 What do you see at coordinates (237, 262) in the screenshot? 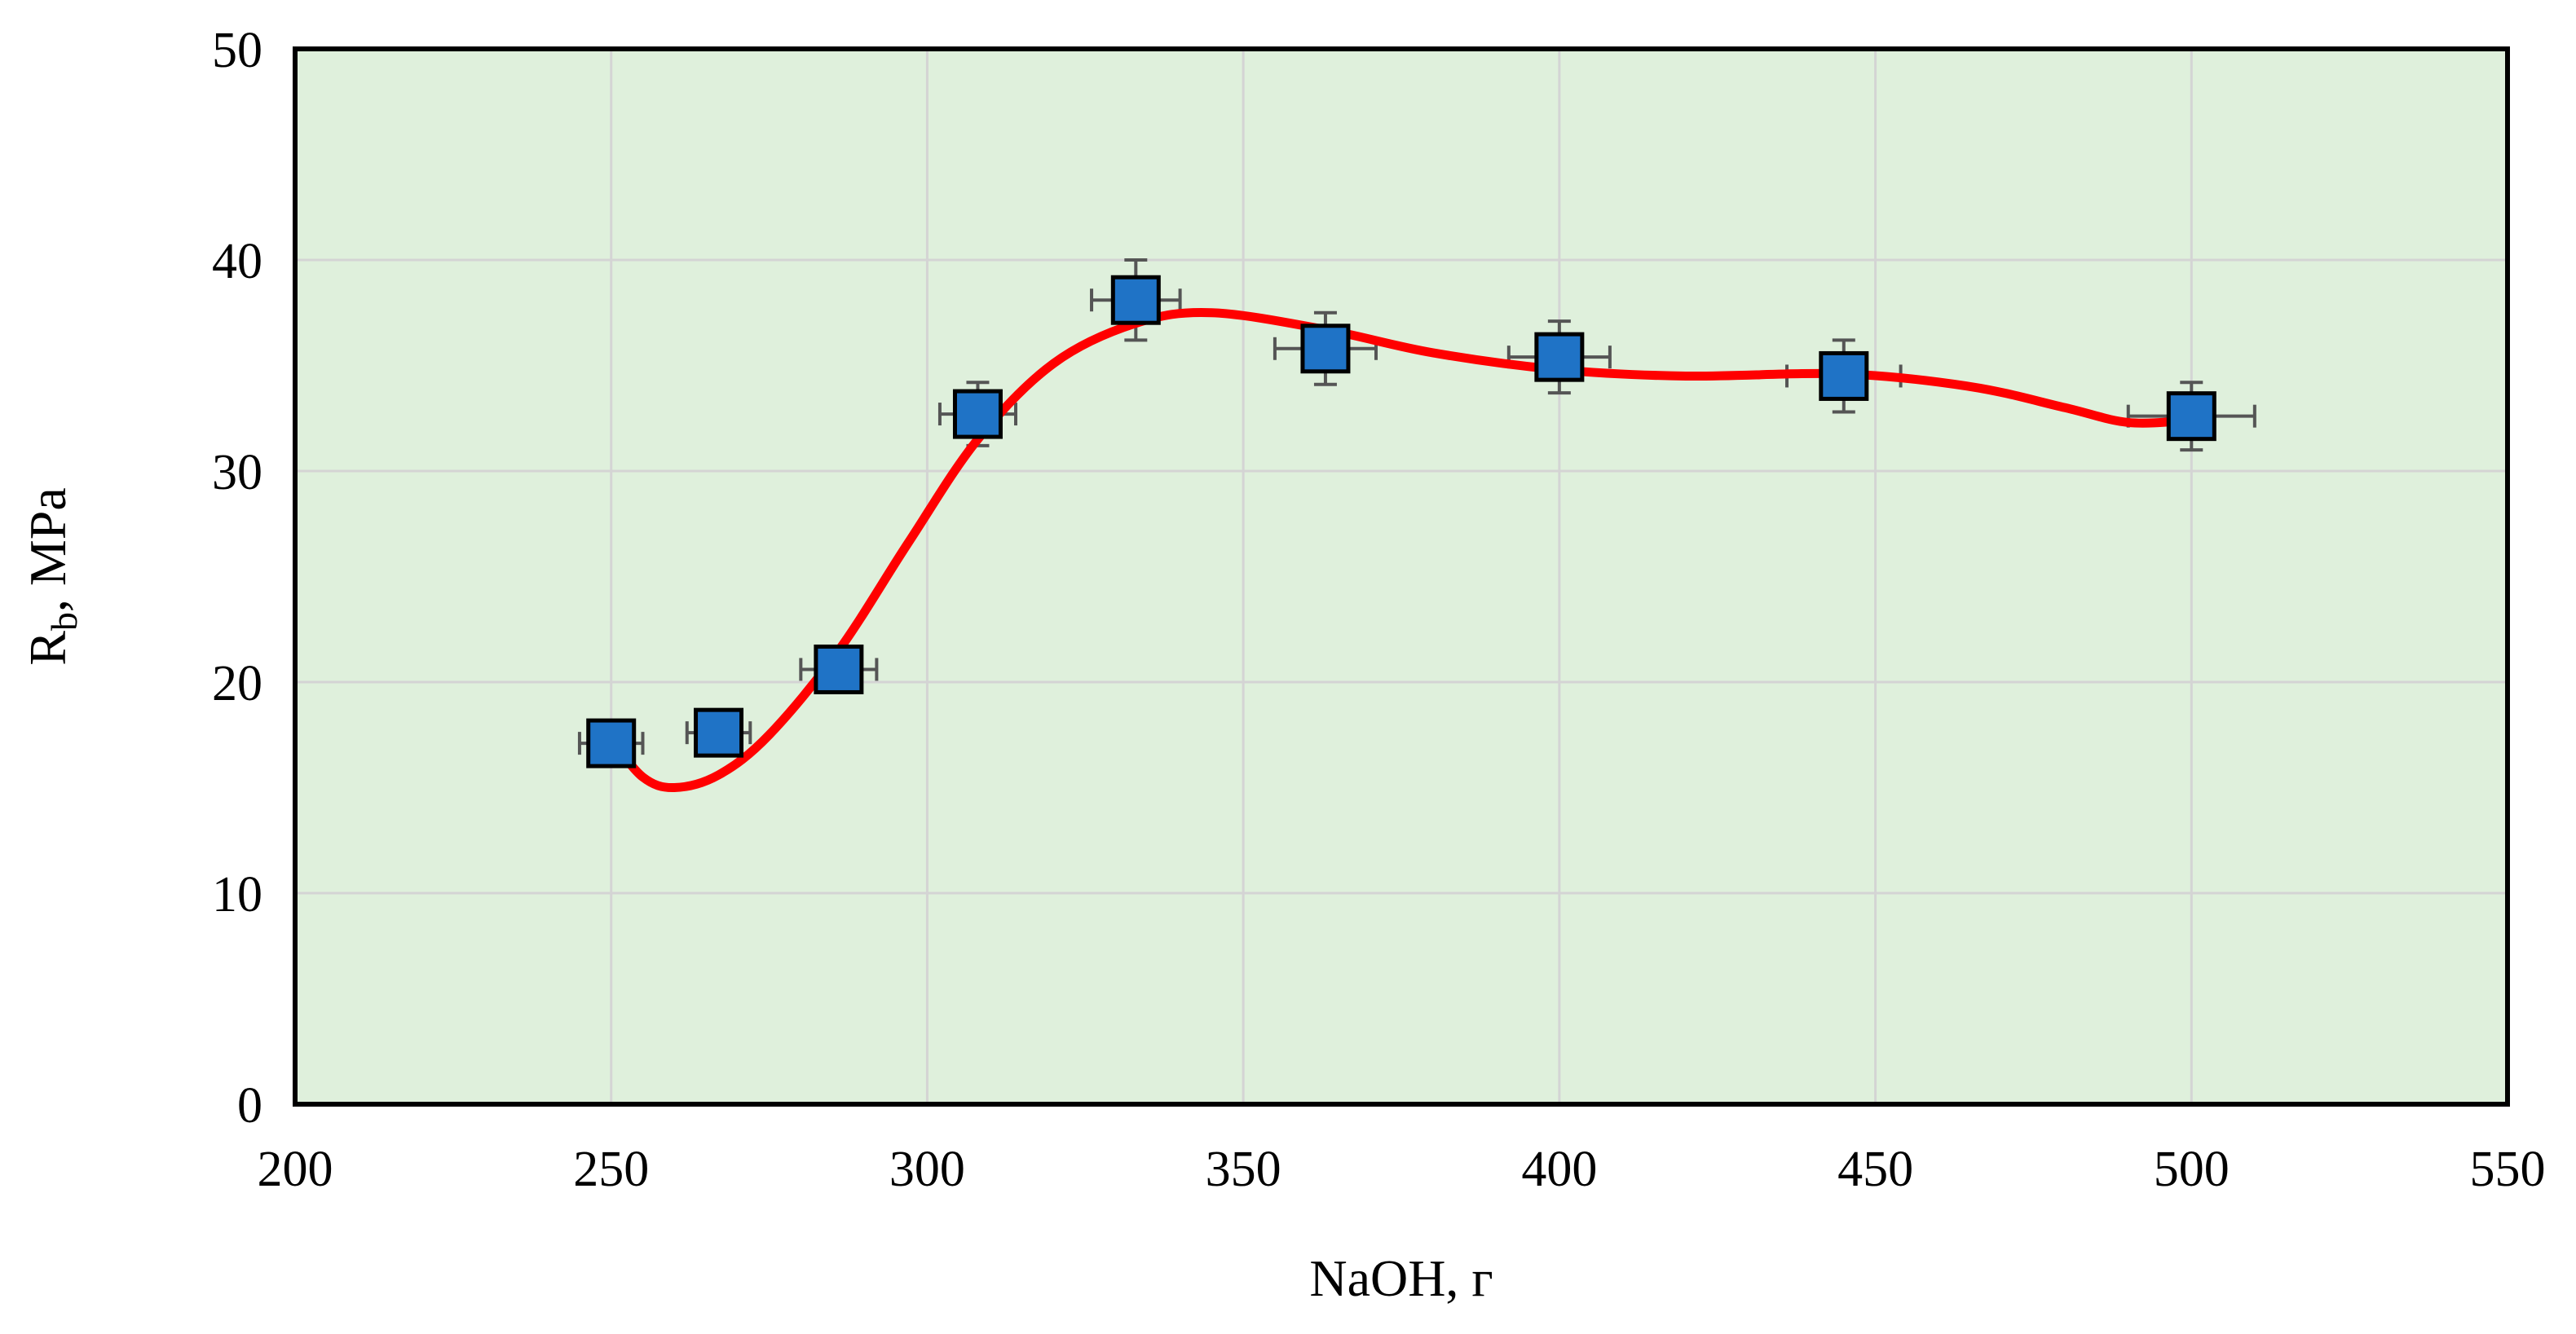
I see `y-tick-label: 40` at bounding box center [237, 262].